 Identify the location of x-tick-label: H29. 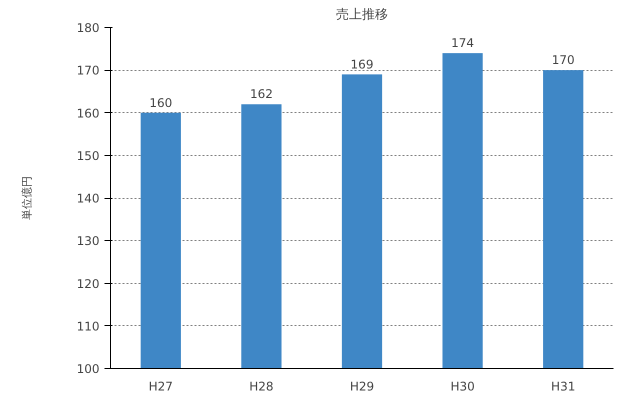
(362, 387).